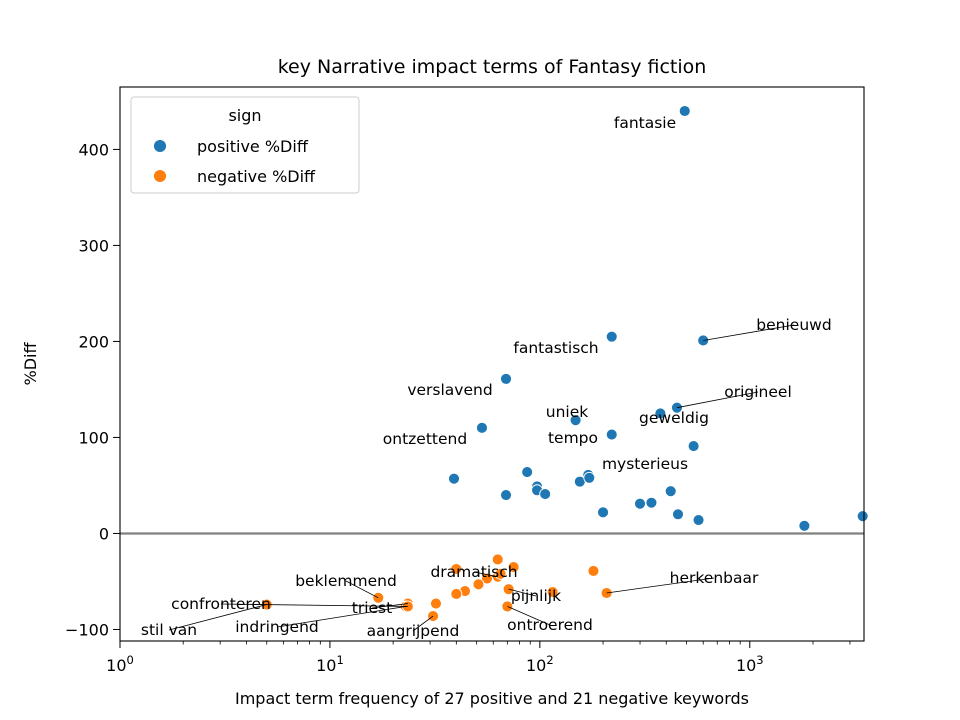 Image resolution: width=960 pixels, height=720 pixels. What do you see at coordinates (256, 176) in the screenshot?
I see `legend-label: negative %Diff` at bounding box center [256, 176].